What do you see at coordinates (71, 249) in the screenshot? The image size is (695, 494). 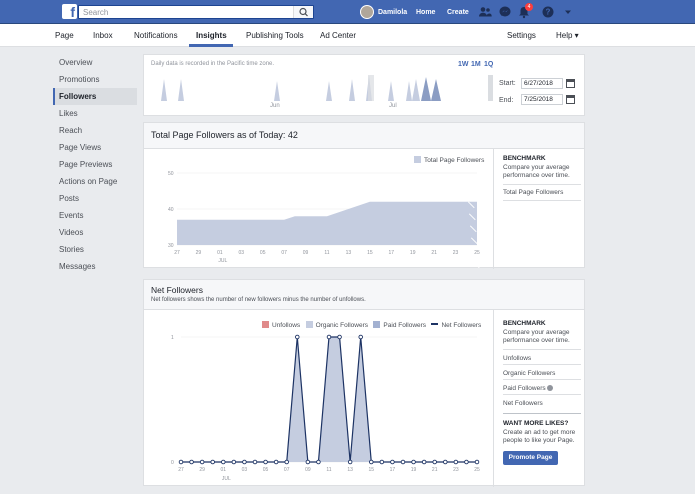 I see `sidebar-item-stories: Stories` at bounding box center [71, 249].